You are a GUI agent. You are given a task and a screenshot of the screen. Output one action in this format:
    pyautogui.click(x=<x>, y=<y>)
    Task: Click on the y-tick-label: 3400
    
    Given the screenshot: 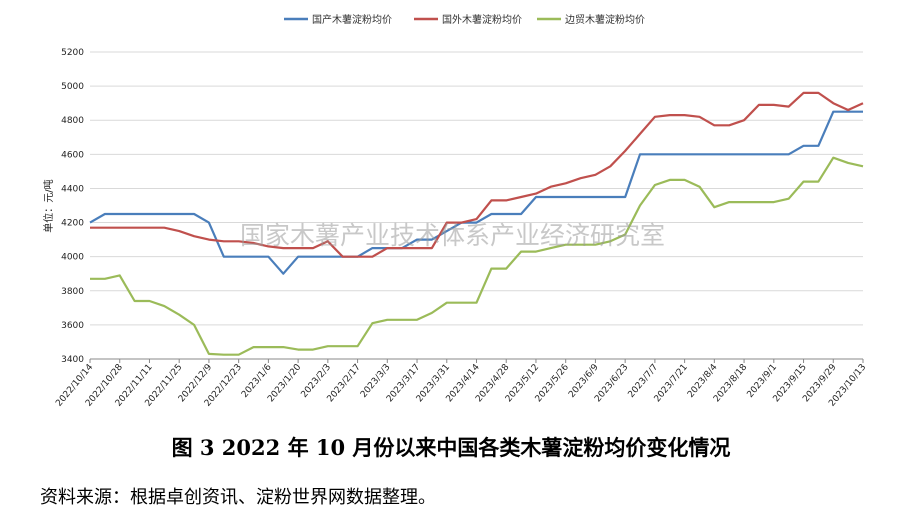 What is the action you would take?
    pyautogui.click(x=72, y=360)
    